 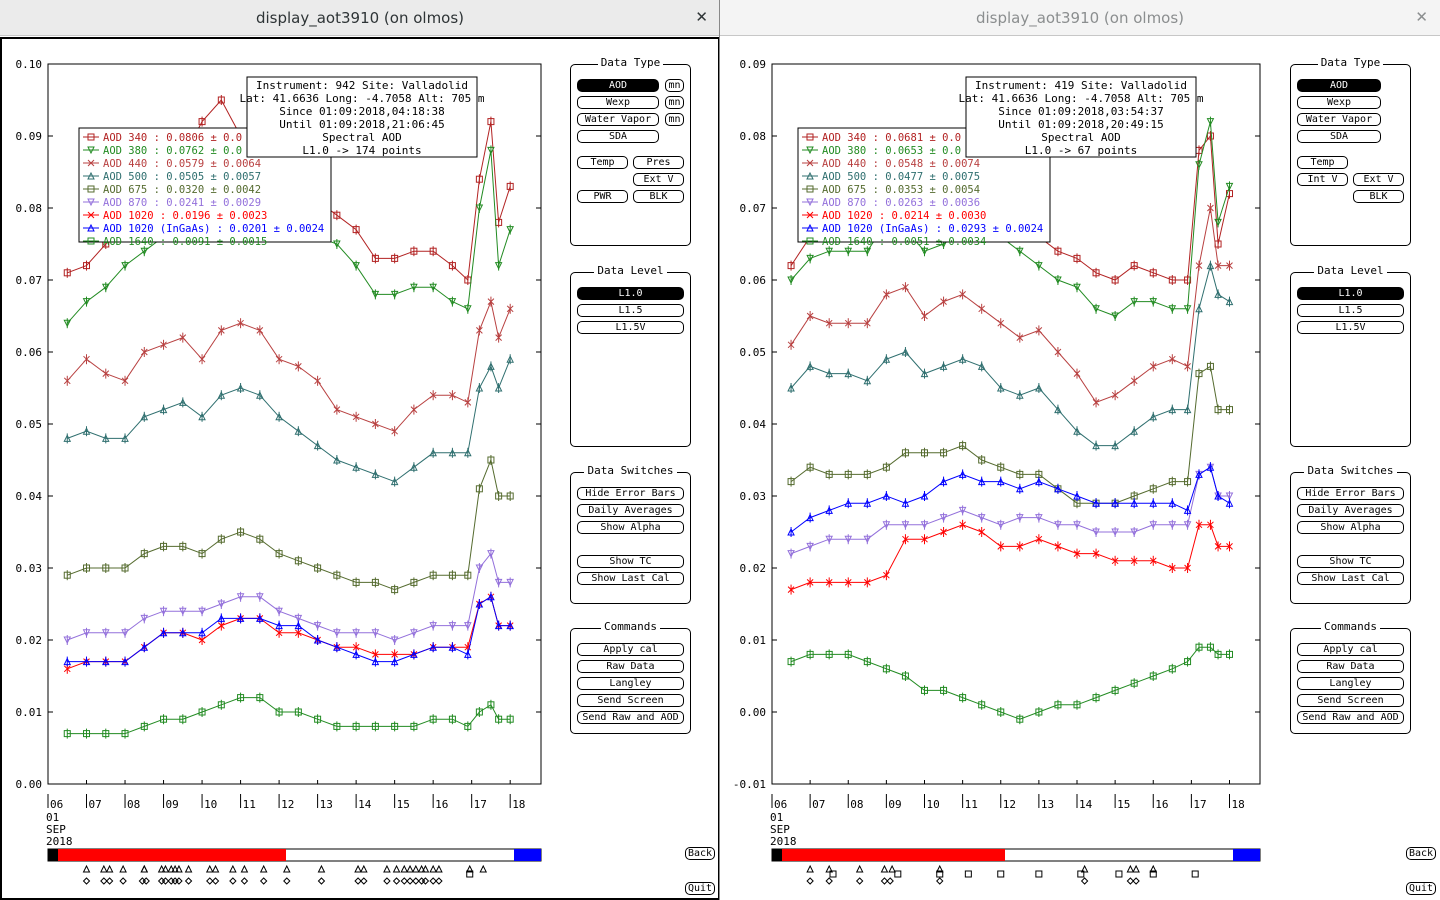 I want to click on y-tick-label: 0.07, so click(x=753, y=208).